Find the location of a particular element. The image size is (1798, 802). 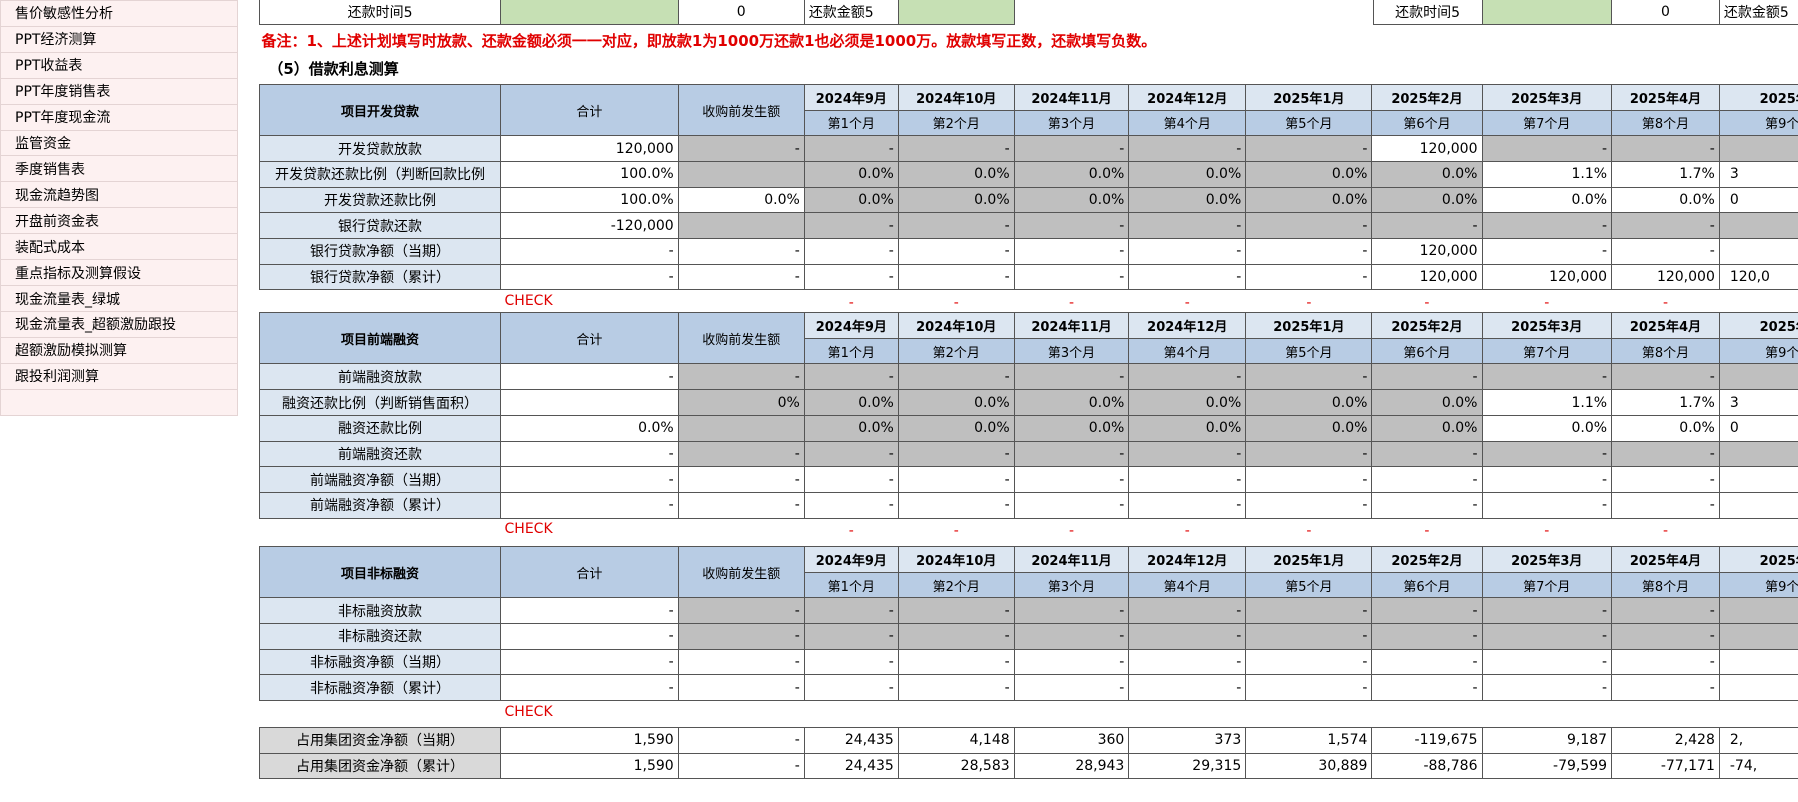

cell: 2,428 is located at coordinates (1665, 740).